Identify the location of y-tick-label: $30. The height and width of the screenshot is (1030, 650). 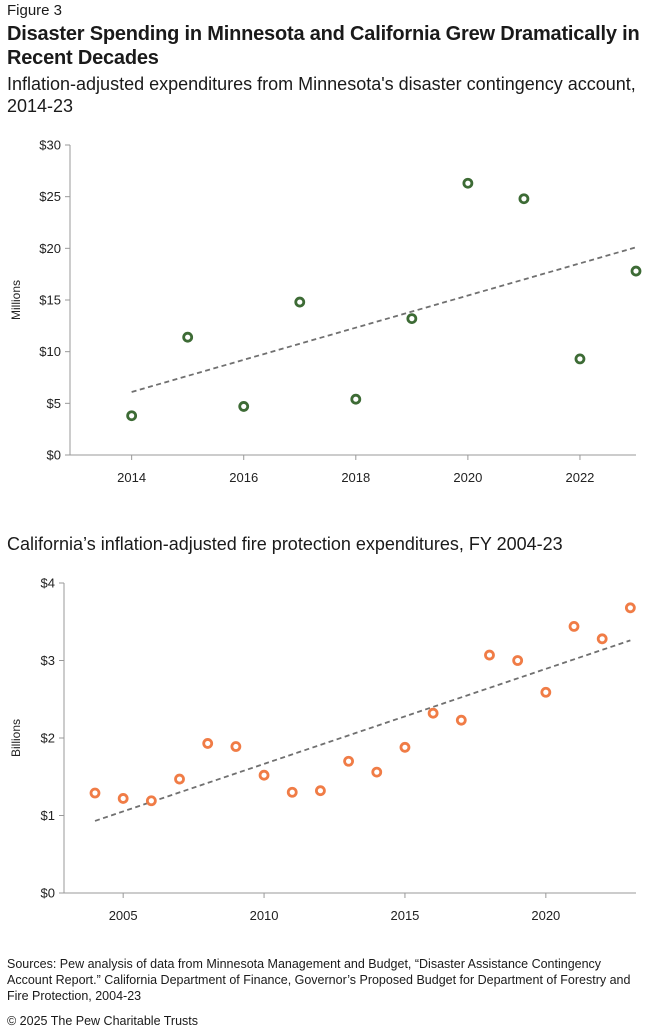
(50, 145).